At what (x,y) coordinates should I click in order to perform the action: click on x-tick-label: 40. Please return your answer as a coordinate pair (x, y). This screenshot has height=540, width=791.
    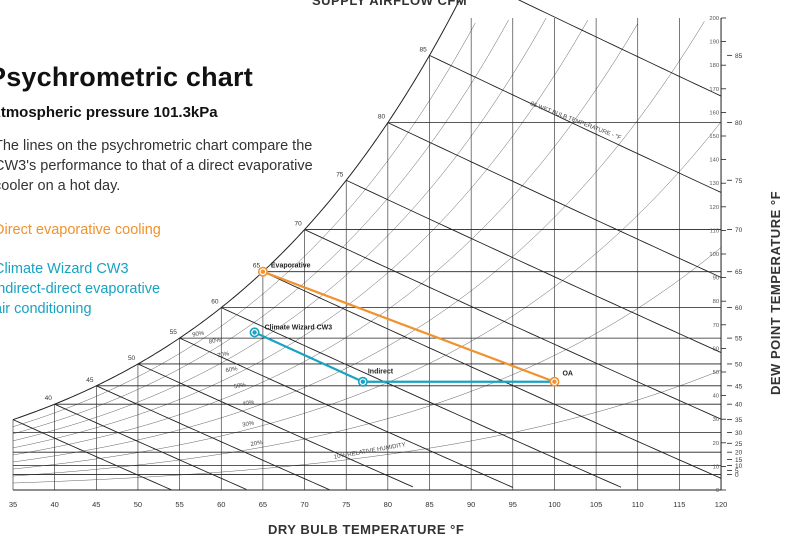
    Looking at the image, I should click on (54, 504).